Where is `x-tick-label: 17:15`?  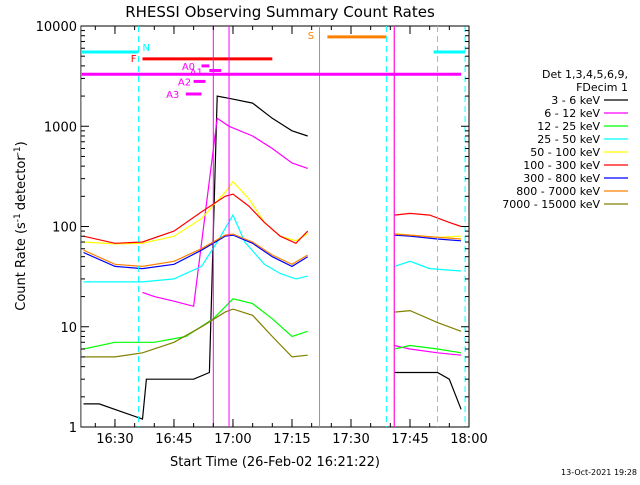 x-tick-label: 17:15 is located at coordinates (291, 439).